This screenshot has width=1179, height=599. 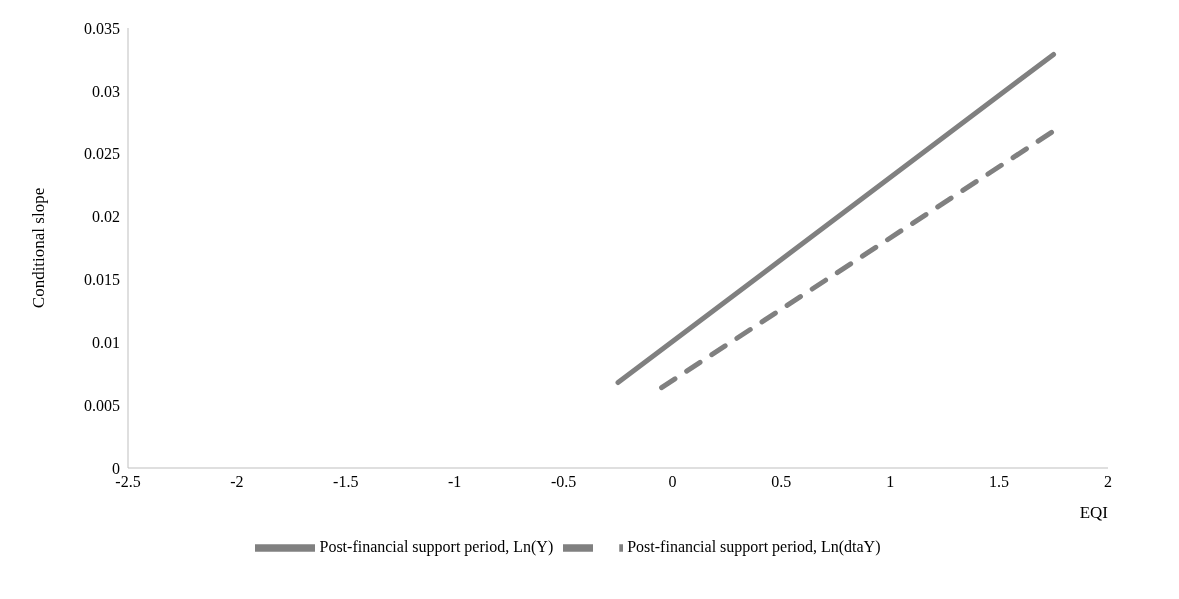 What do you see at coordinates (1094, 512) in the screenshot?
I see `x-axis-title: EQI` at bounding box center [1094, 512].